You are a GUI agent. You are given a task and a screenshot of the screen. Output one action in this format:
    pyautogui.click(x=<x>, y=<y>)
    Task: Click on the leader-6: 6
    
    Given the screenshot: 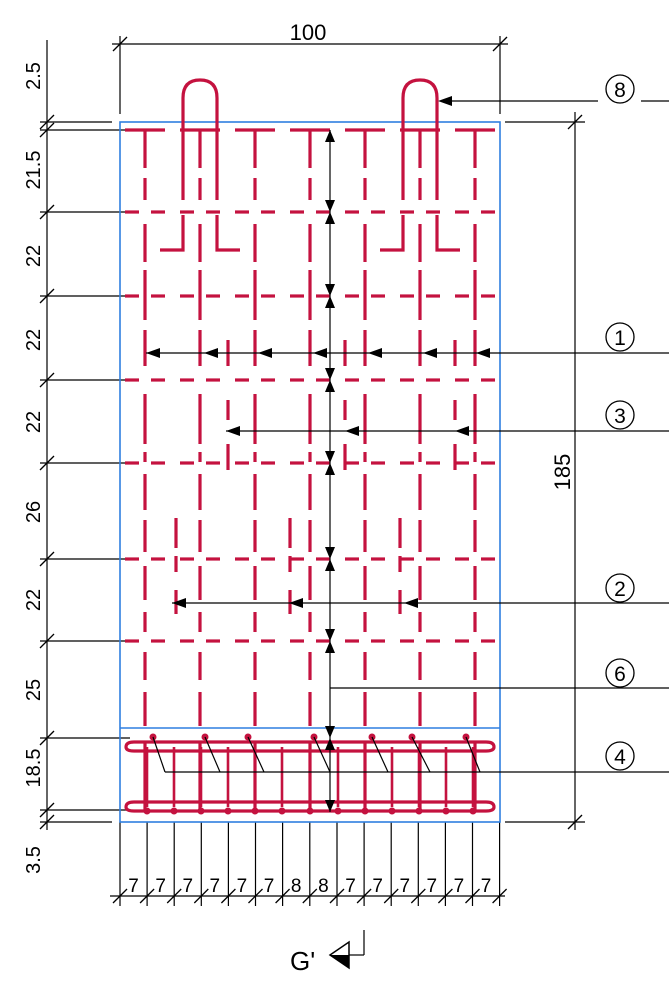 What is the action you would take?
    pyautogui.click(x=499, y=673)
    